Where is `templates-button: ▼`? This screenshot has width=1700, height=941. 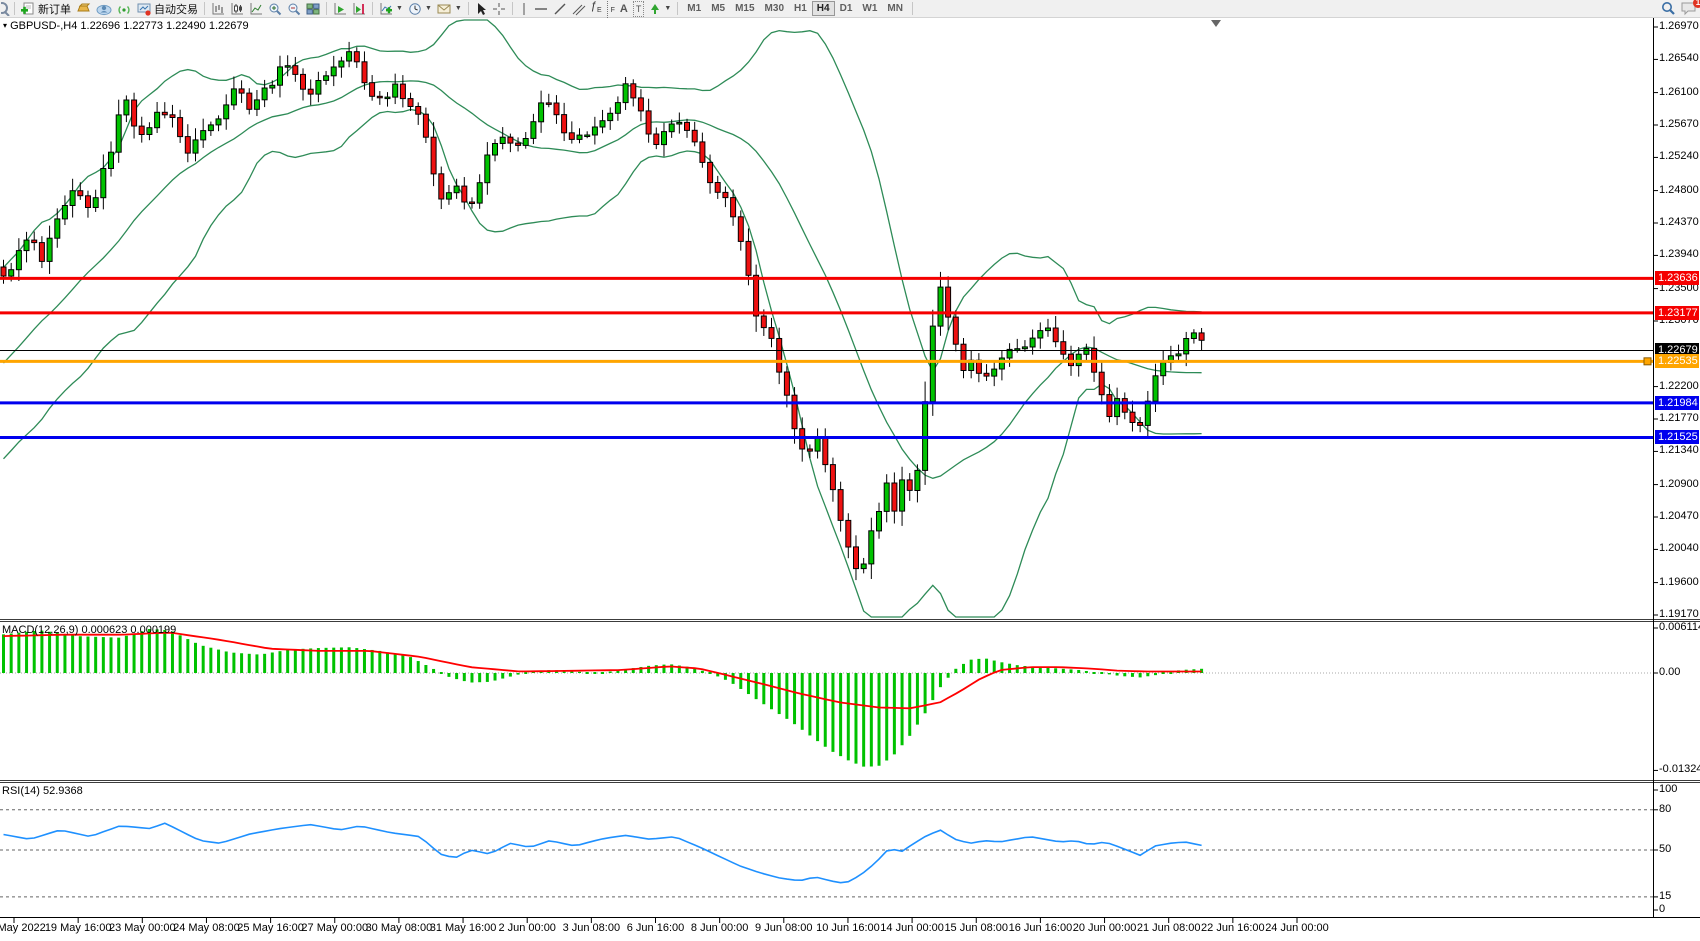
templates-button: ▼ is located at coordinates (449, 9).